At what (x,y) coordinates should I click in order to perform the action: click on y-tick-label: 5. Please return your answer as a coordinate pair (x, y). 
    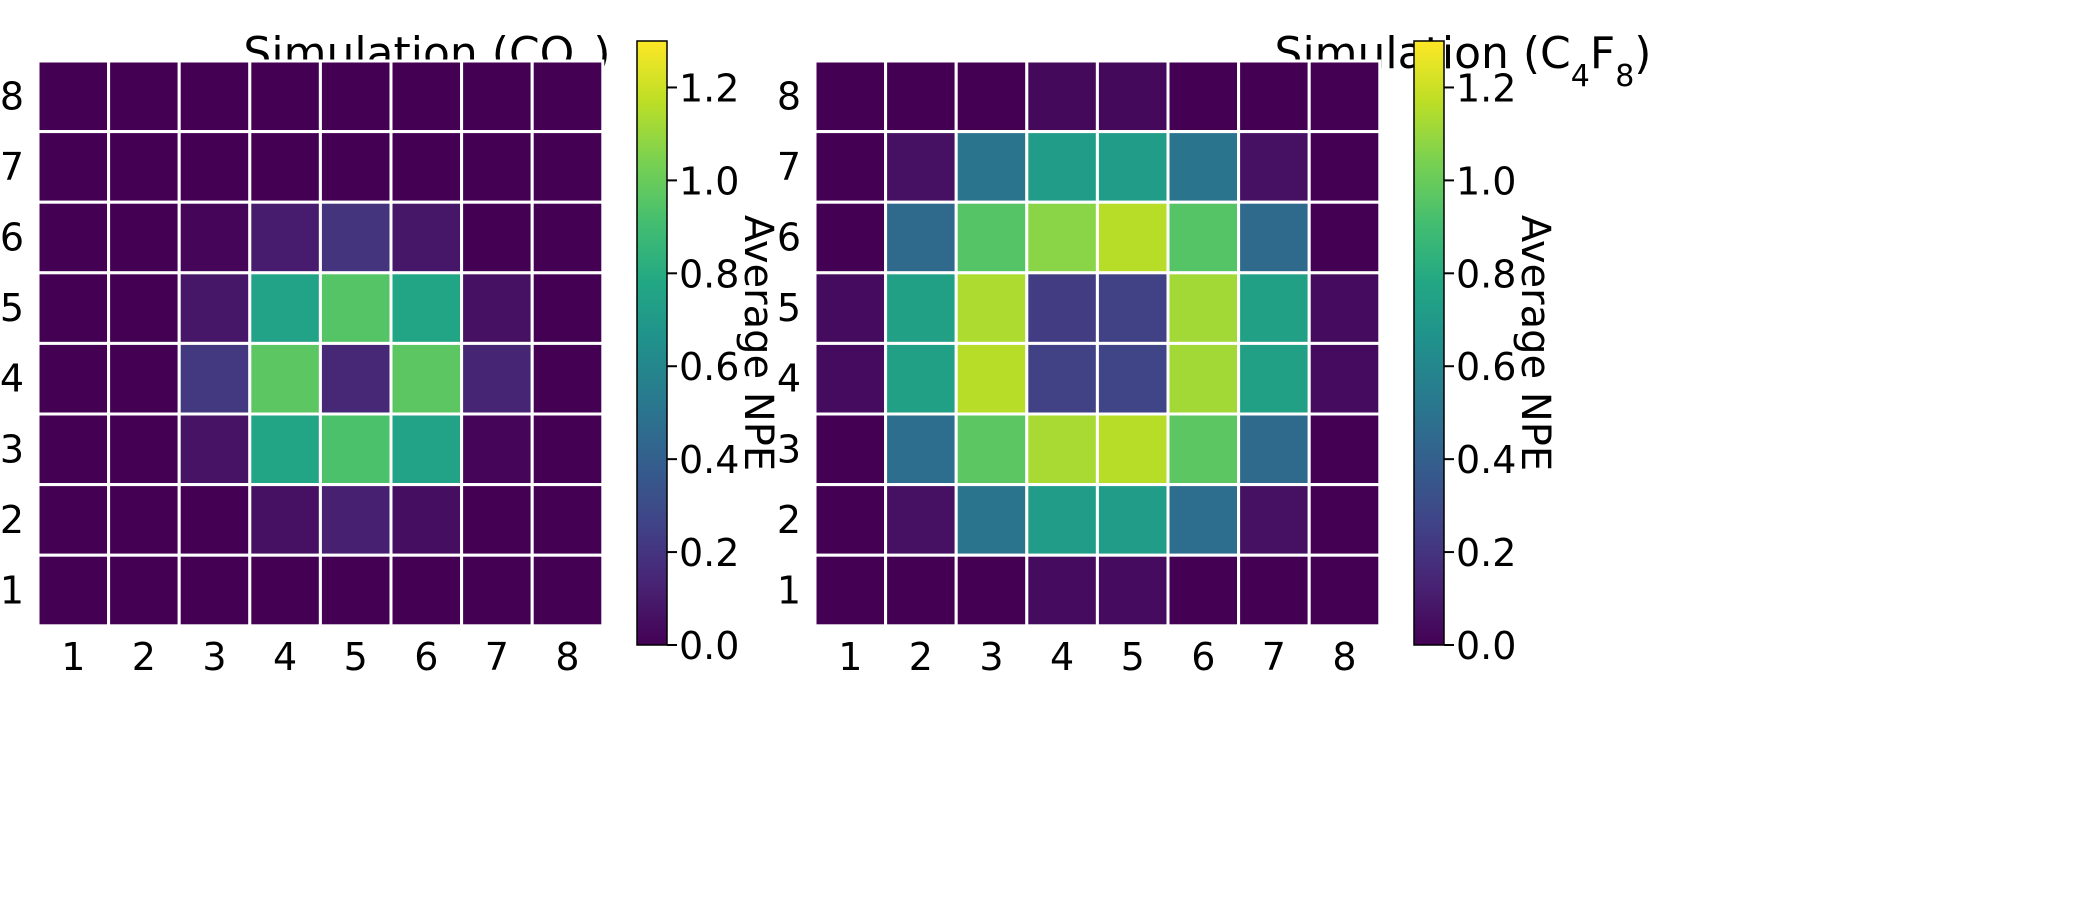
    Looking at the image, I should click on (12, 308).